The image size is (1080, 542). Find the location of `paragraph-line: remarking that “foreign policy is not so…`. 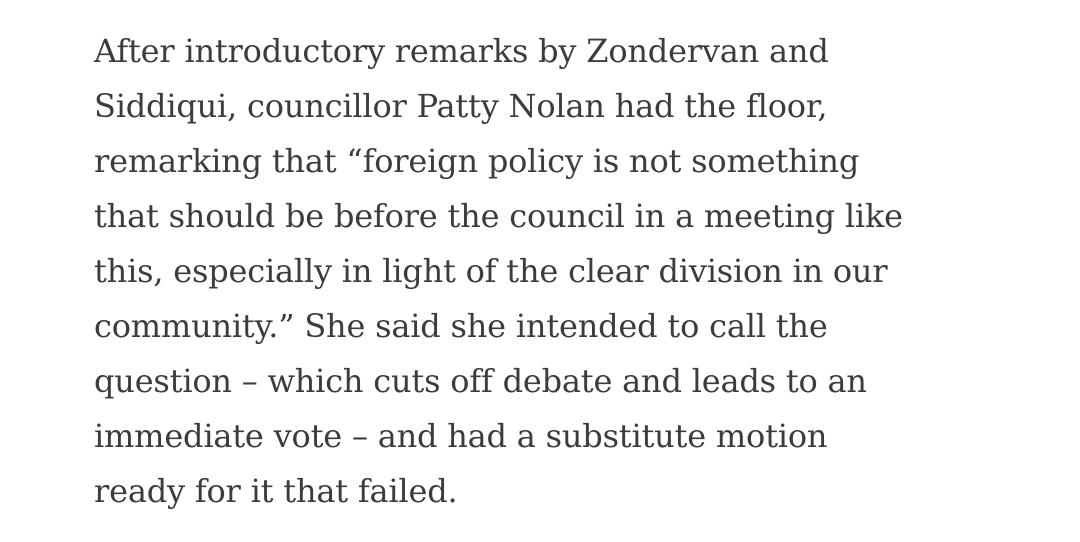

paragraph-line: remarking that “foreign policy is not so… is located at coordinates (477, 161).